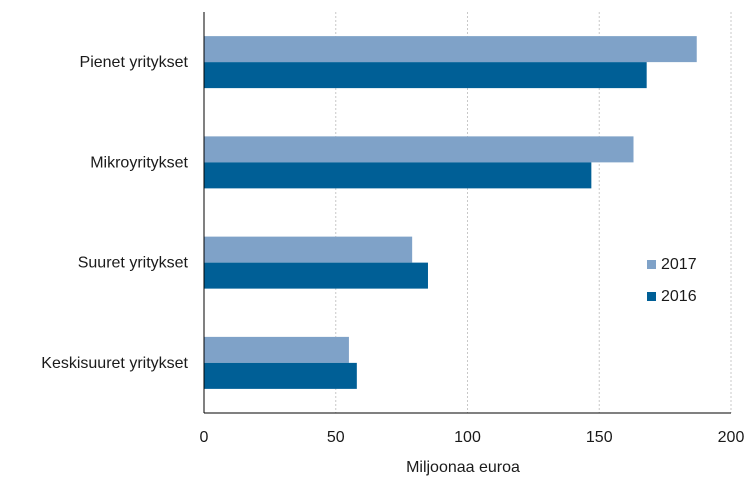  What do you see at coordinates (651, 264) in the screenshot?
I see `legend-swatch-2017` at bounding box center [651, 264].